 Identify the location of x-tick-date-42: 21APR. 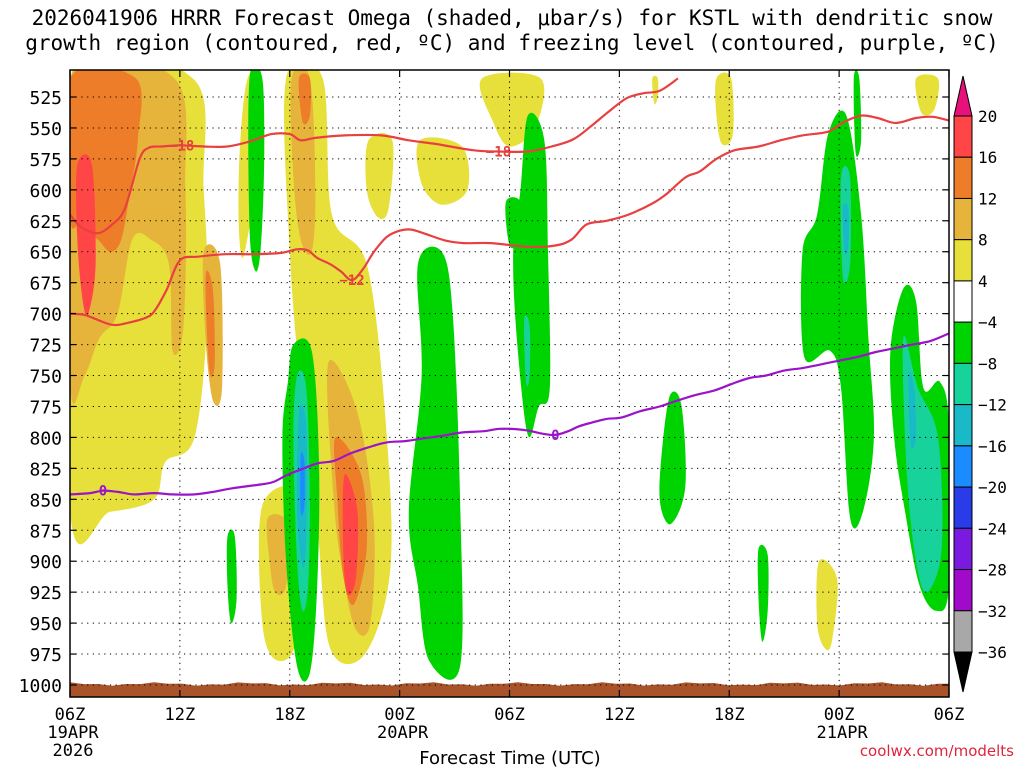
(843, 733).